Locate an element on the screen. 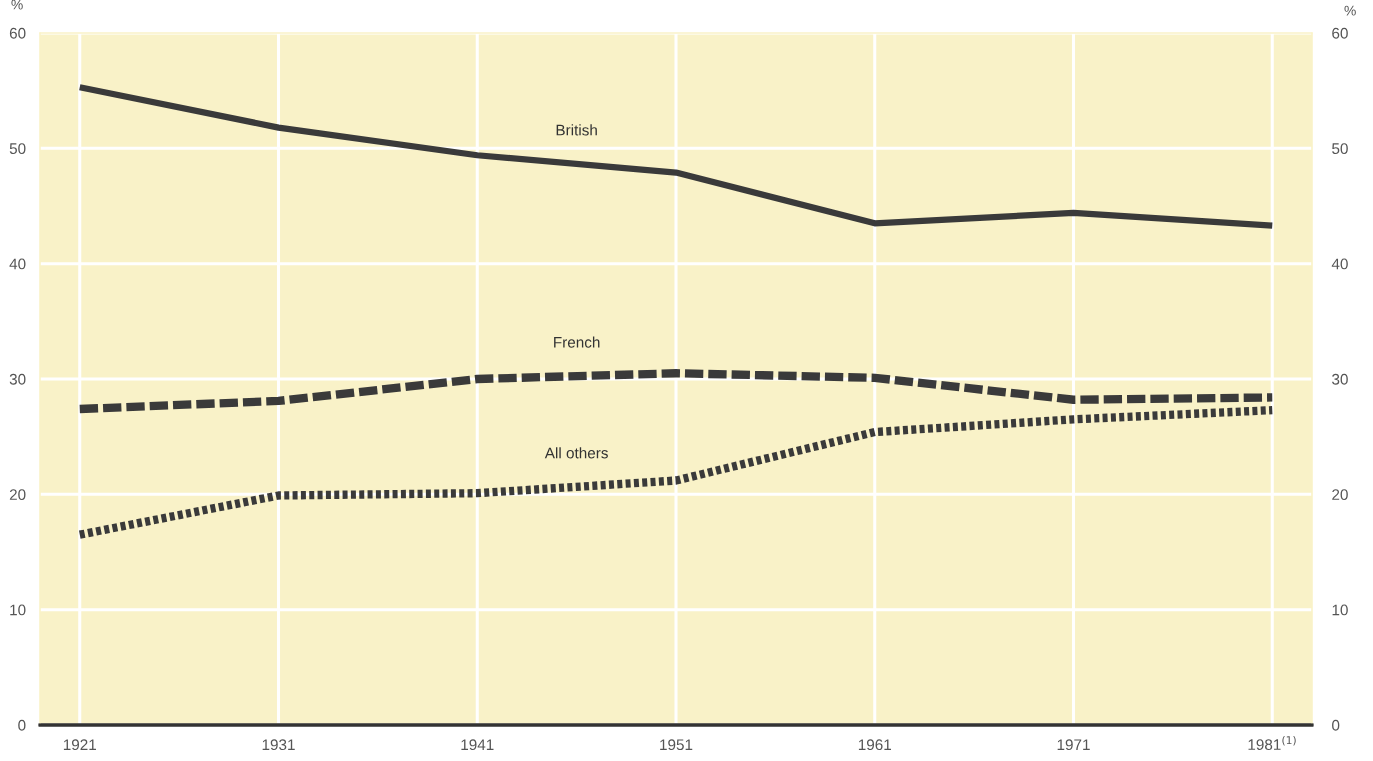 This screenshot has width=1373, height=761. y-tick-label: 20 is located at coordinates (17, 495).